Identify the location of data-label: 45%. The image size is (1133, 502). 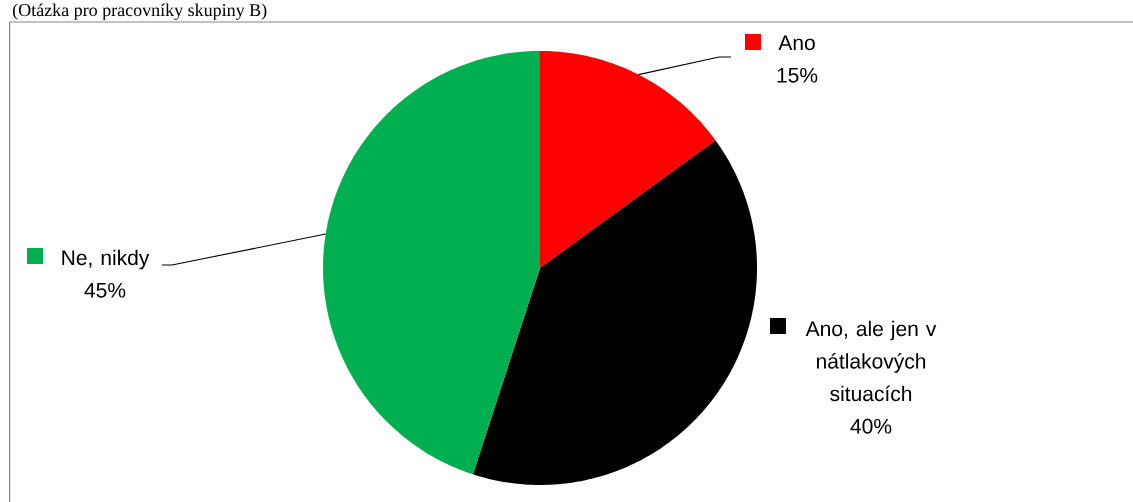
(105, 290).